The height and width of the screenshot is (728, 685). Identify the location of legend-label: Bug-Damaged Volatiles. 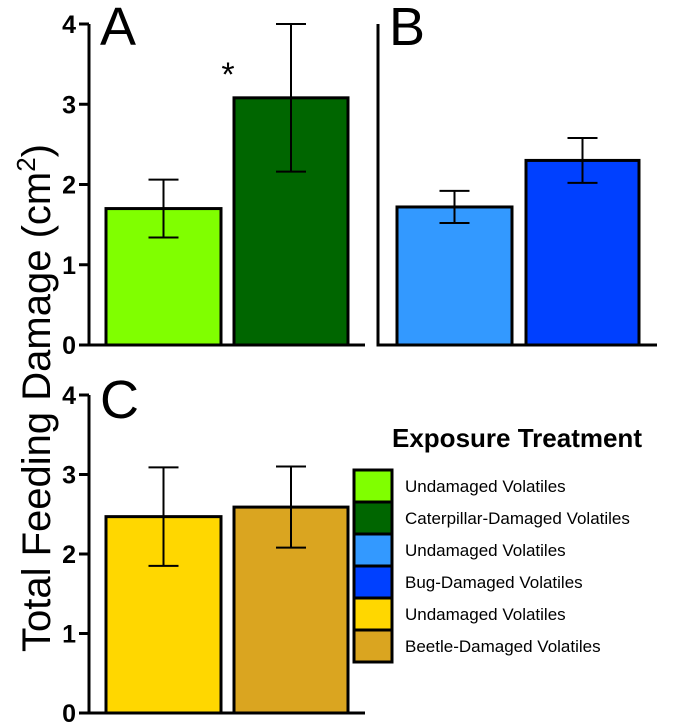
(494, 582).